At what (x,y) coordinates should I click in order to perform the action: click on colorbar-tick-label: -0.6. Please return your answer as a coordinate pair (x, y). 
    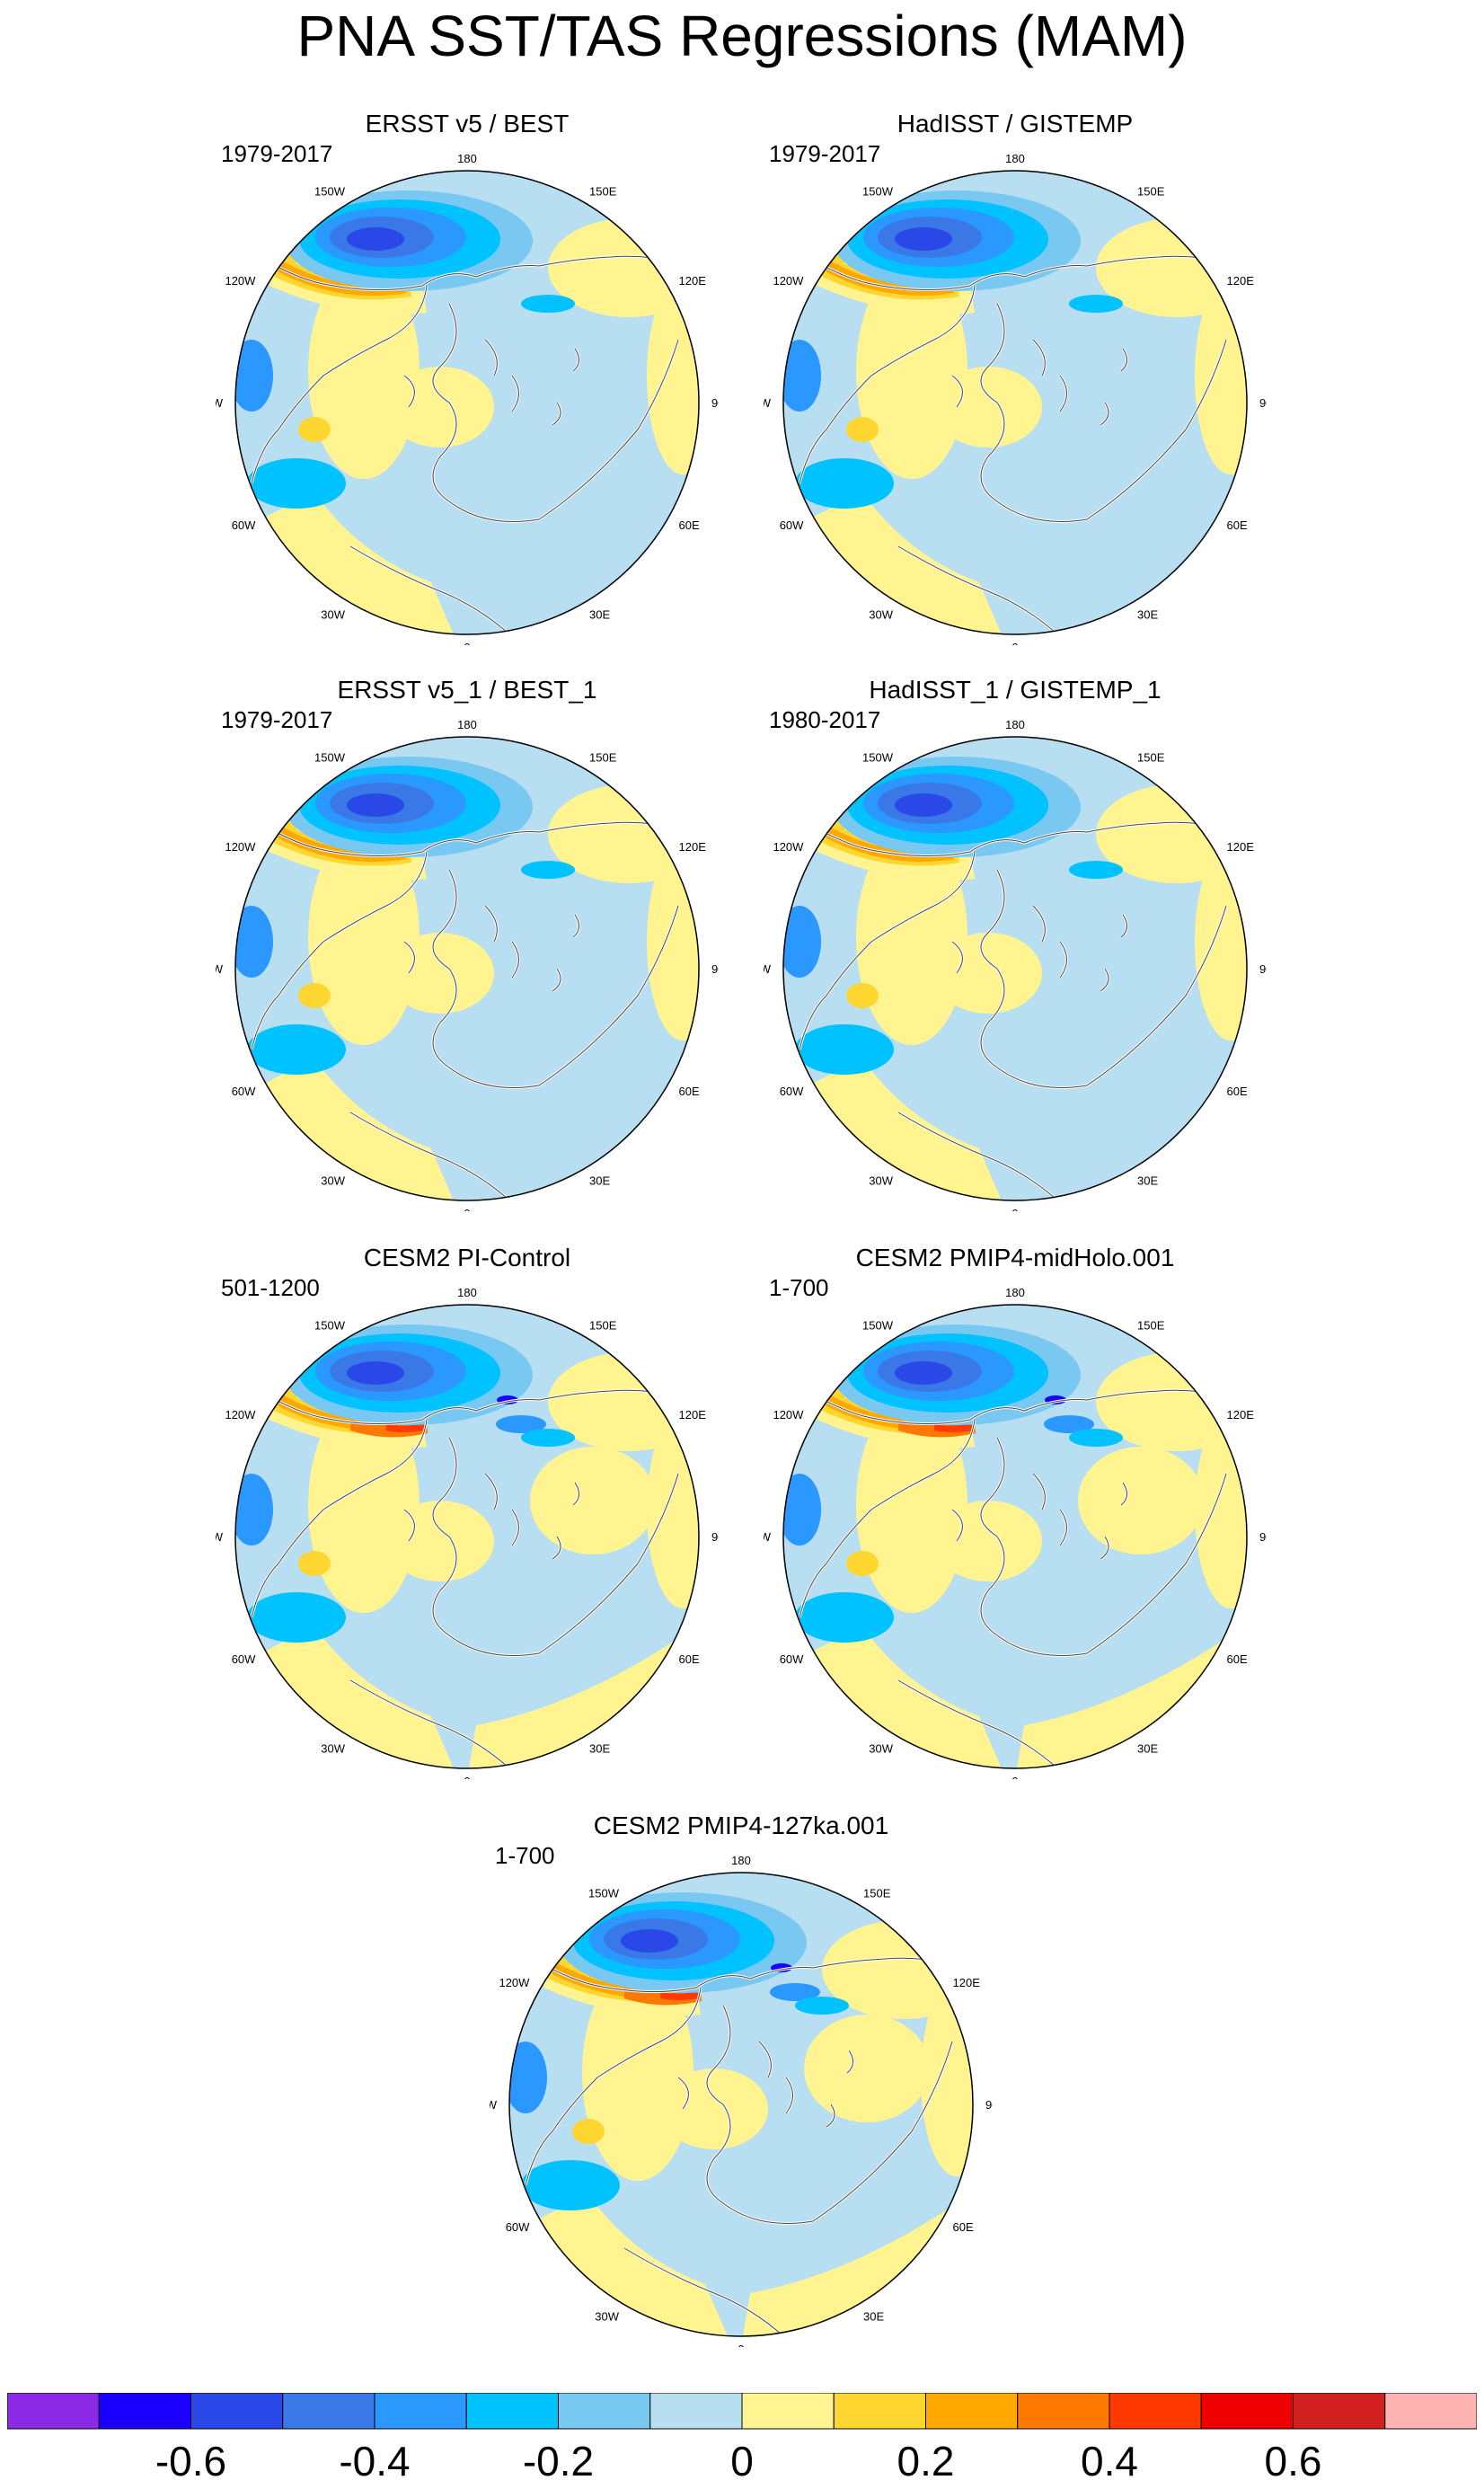
    Looking at the image, I should click on (190, 2461).